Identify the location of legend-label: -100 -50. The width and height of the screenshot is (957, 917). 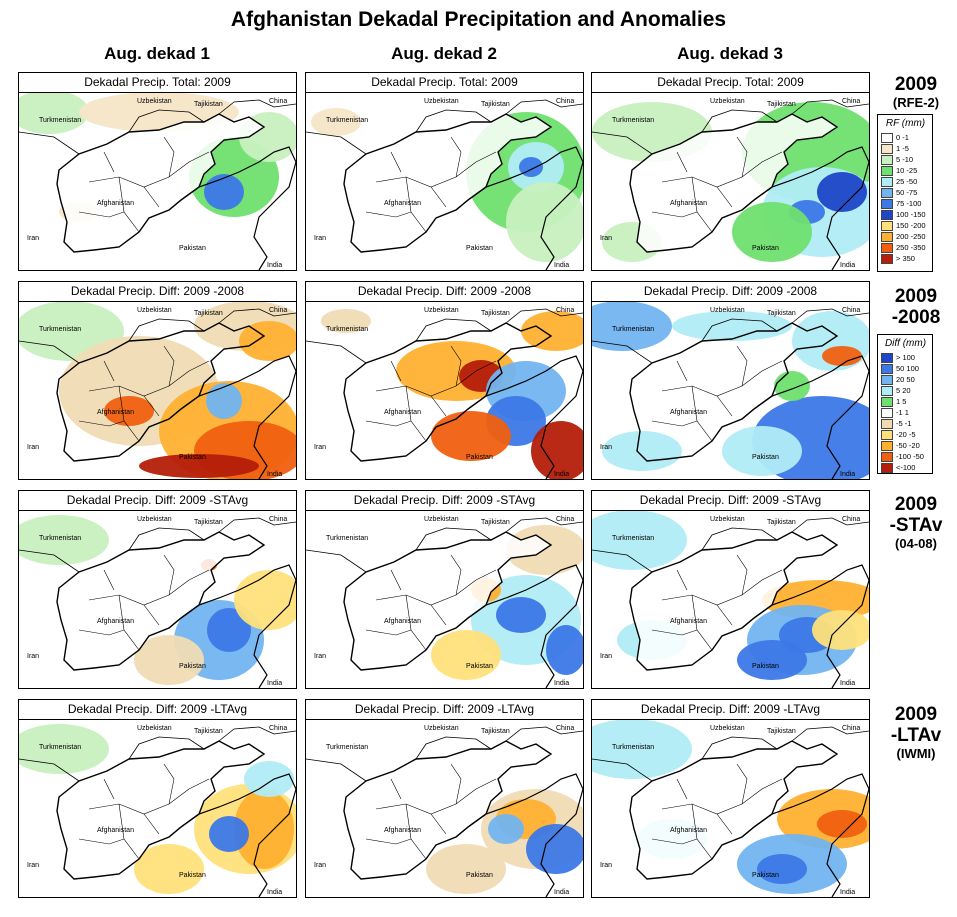
(910, 456).